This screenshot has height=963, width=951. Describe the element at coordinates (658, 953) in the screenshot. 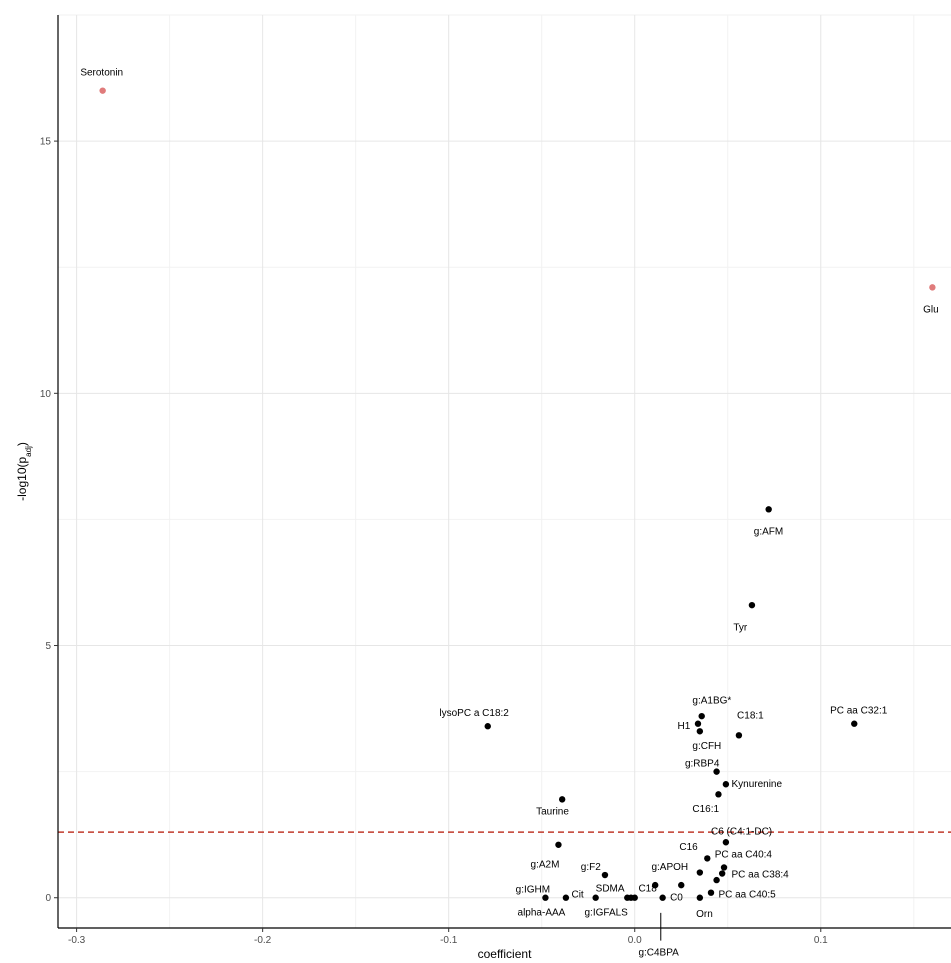

I see `point-label: g:C4BPA` at that location.